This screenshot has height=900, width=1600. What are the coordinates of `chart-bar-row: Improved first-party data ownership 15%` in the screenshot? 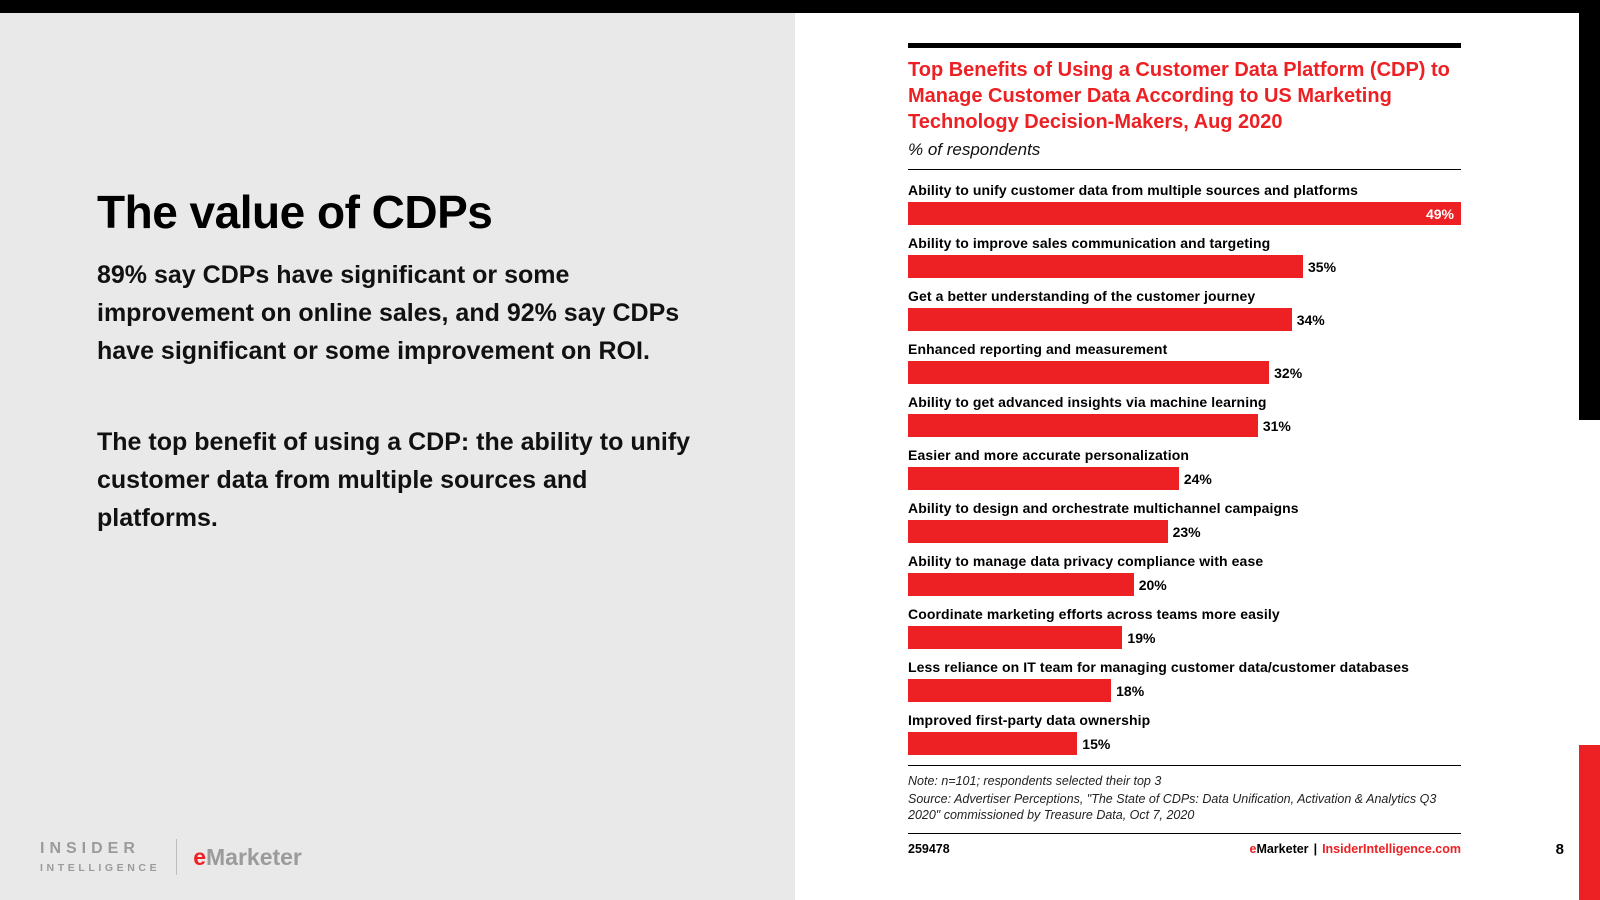 It's located at (1184, 733).